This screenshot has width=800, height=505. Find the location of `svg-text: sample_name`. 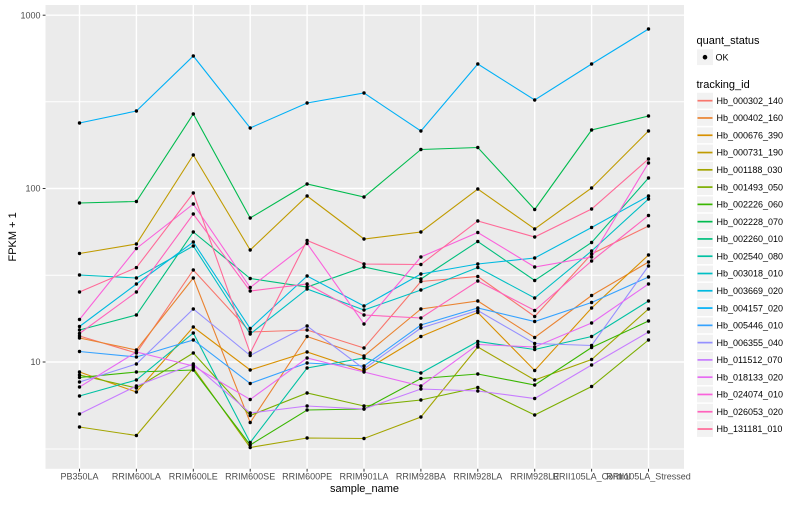

svg-text: sample_name is located at coordinates (364, 489).